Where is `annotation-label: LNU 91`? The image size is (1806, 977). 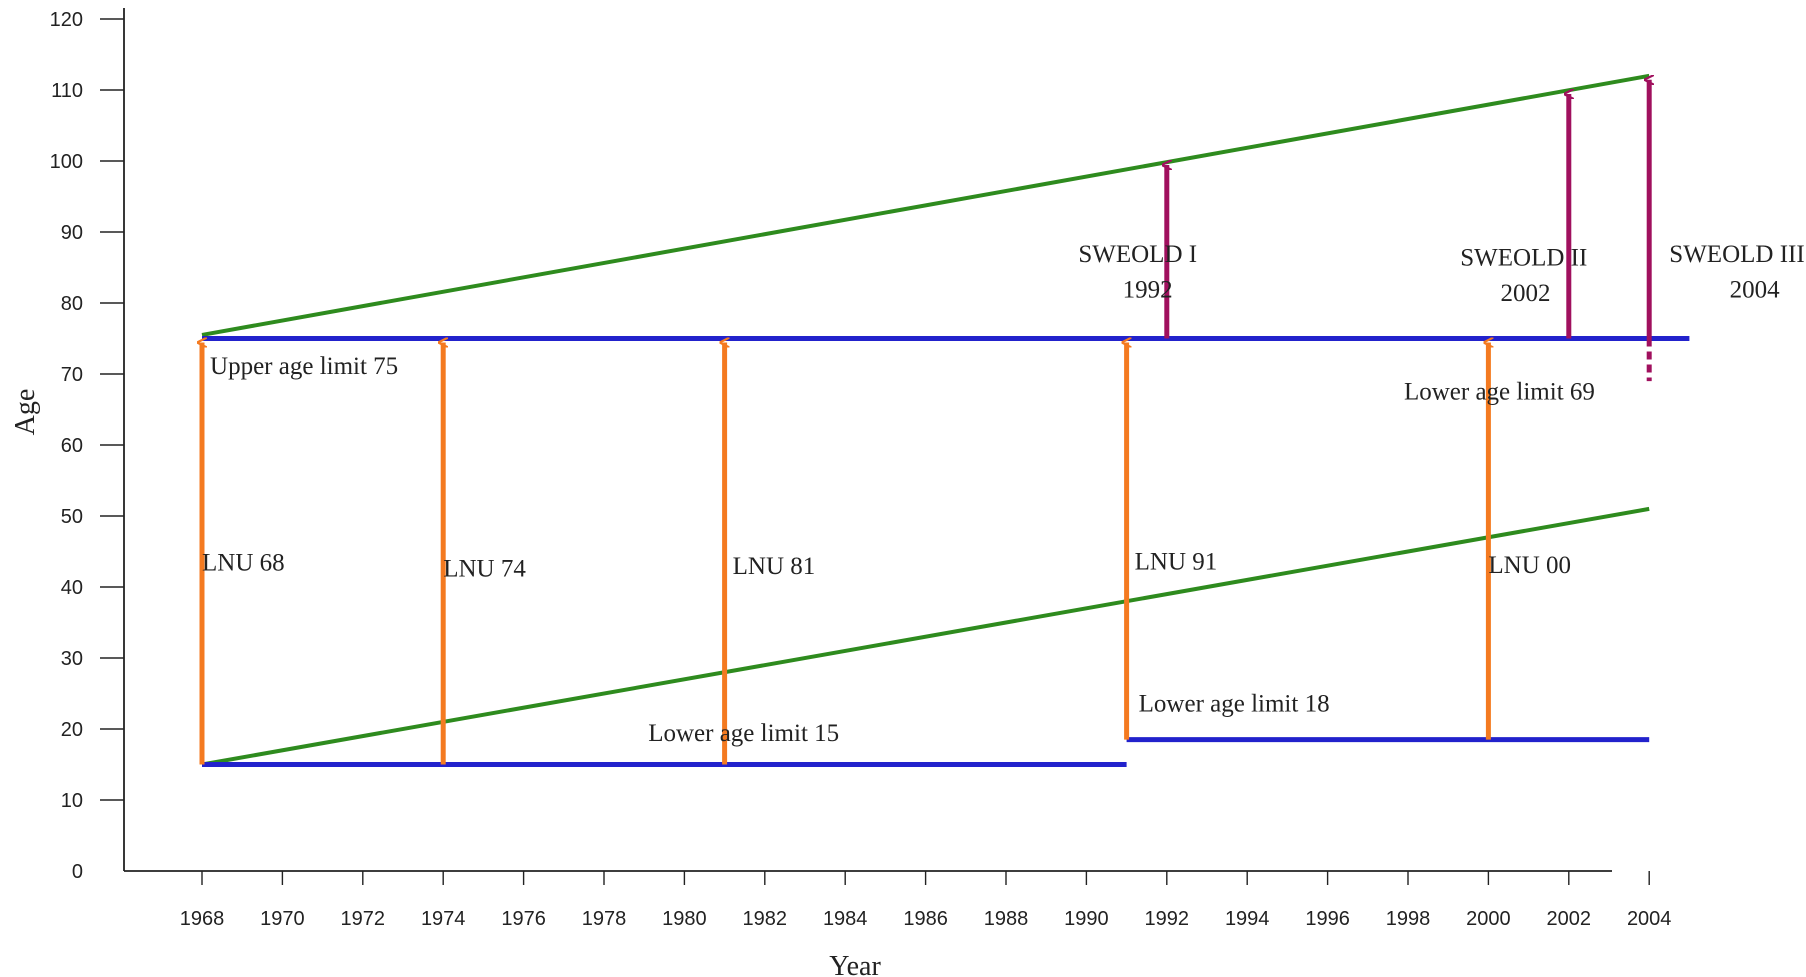 annotation-label: LNU 91 is located at coordinates (1176, 561).